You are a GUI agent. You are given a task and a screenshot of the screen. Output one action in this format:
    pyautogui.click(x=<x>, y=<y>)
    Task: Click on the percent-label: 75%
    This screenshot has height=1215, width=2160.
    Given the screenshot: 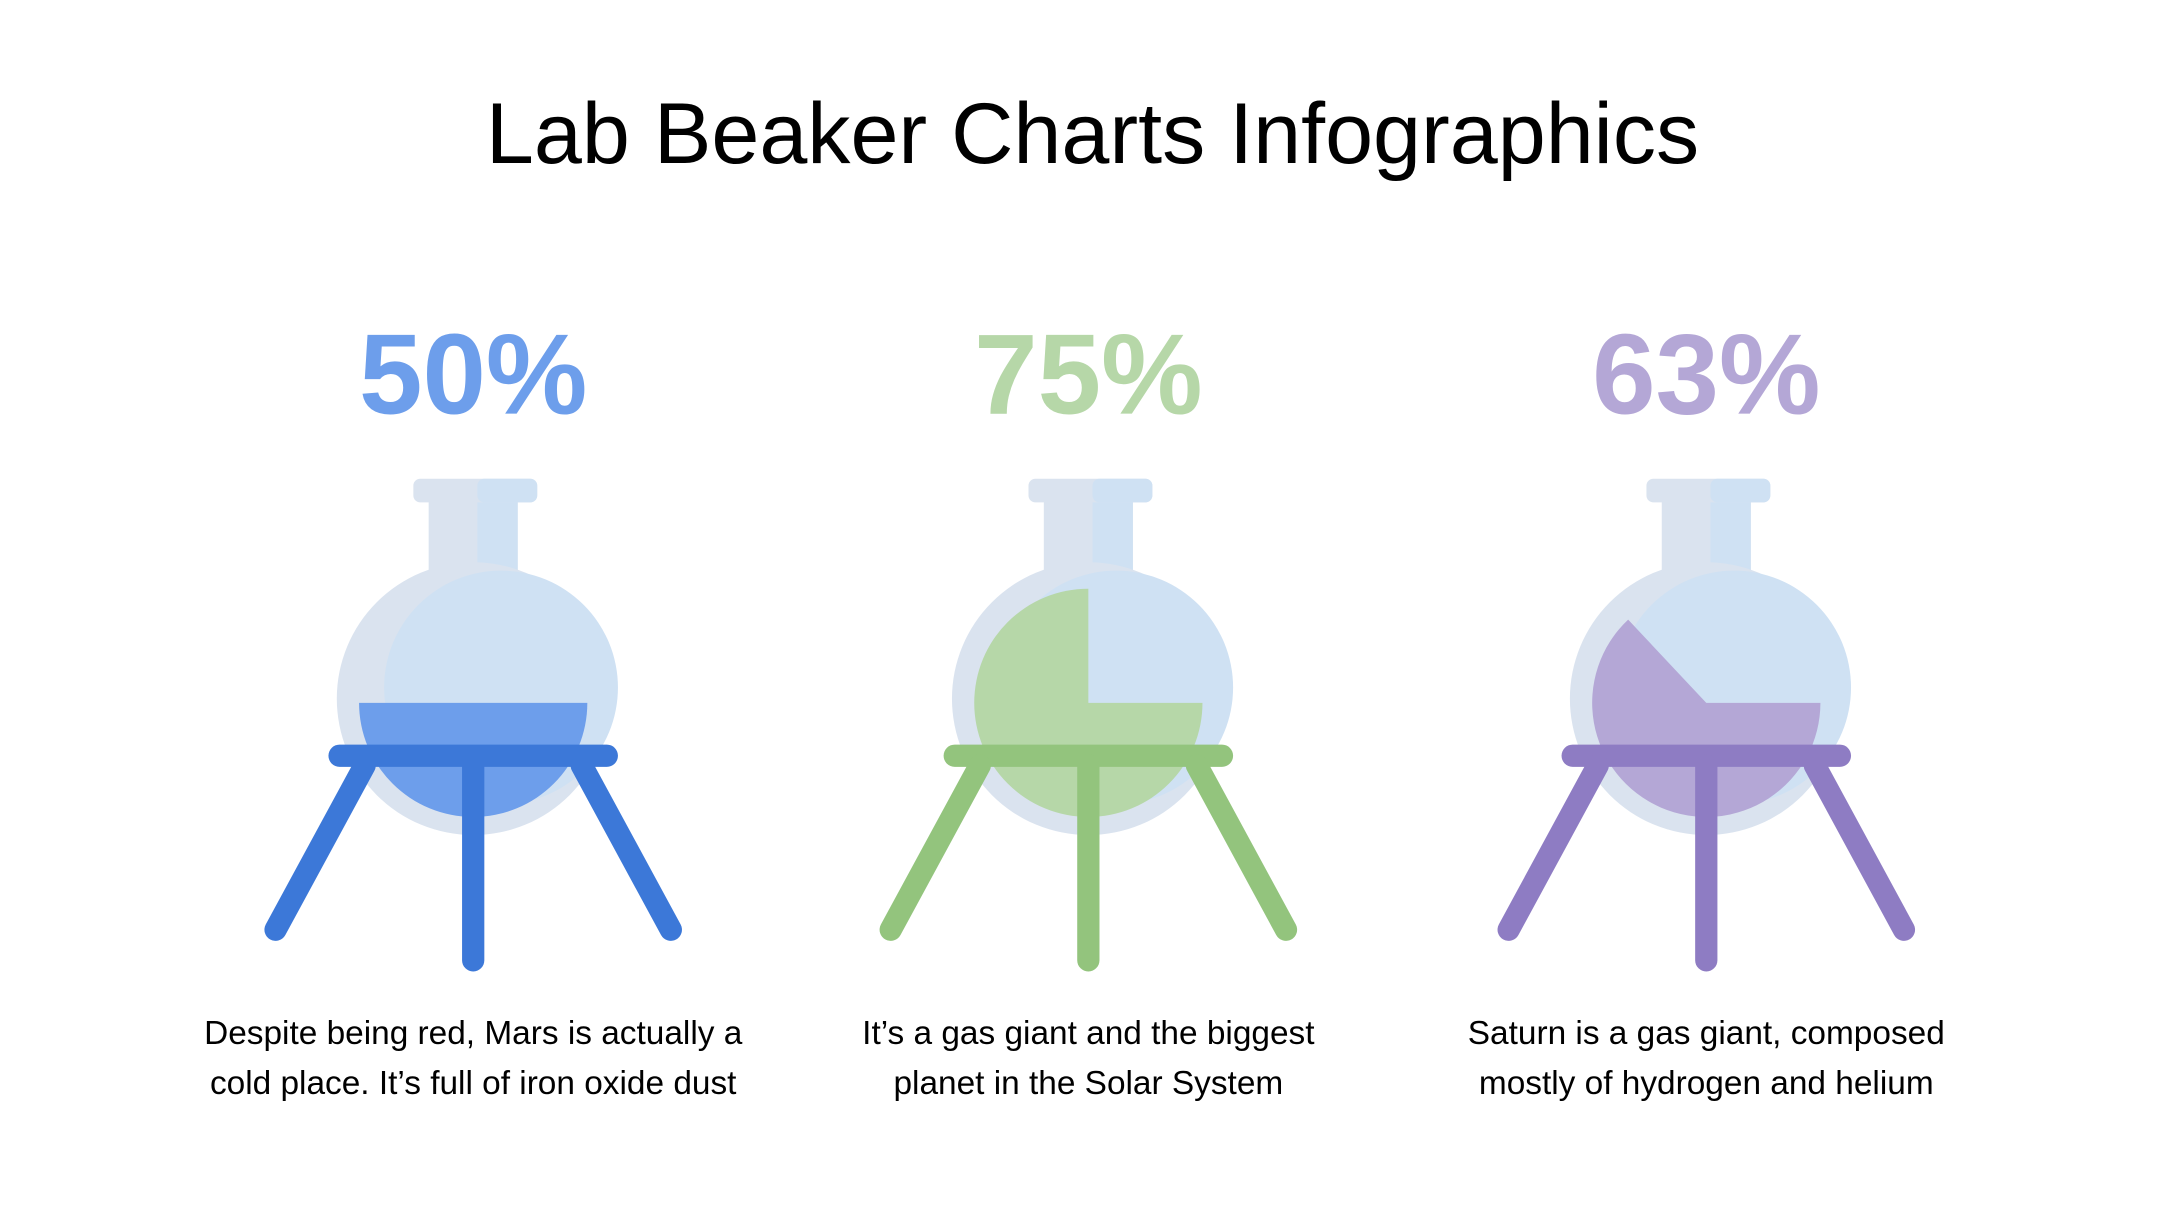 What is the action you would take?
    pyautogui.click(x=1088, y=374)
    